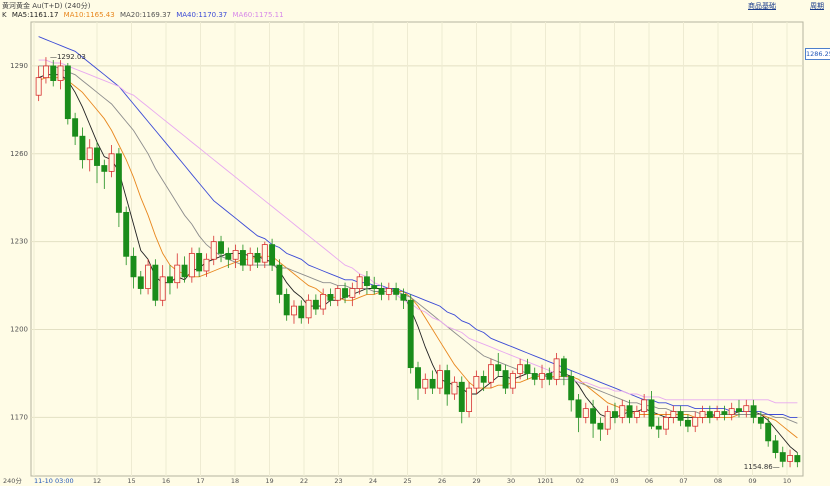 This screenshot has width=830, height=486. Describe the element at coordinates (89, 15) in the screenshot. I see `ma10-legend: MA10:1165.43` at that location.